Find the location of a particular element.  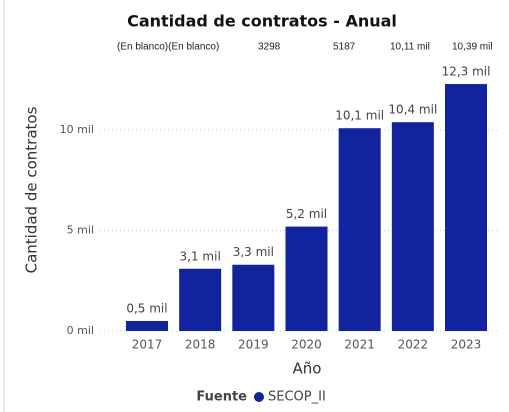

data-label: 10,4 mil is located at coordinates (412, 110).